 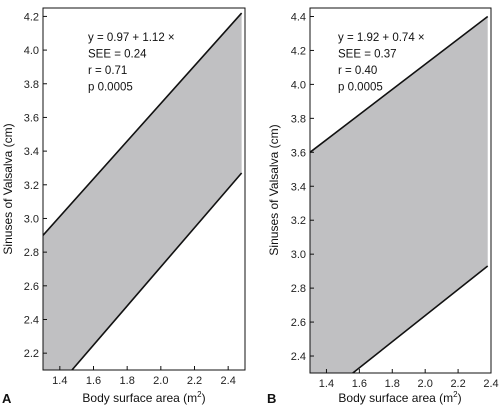 What do you see at coordinates (117, 55) in the screenshot?
I see `regression-annotation-line: SEE = 0.24` at bounding box center [117, 55].